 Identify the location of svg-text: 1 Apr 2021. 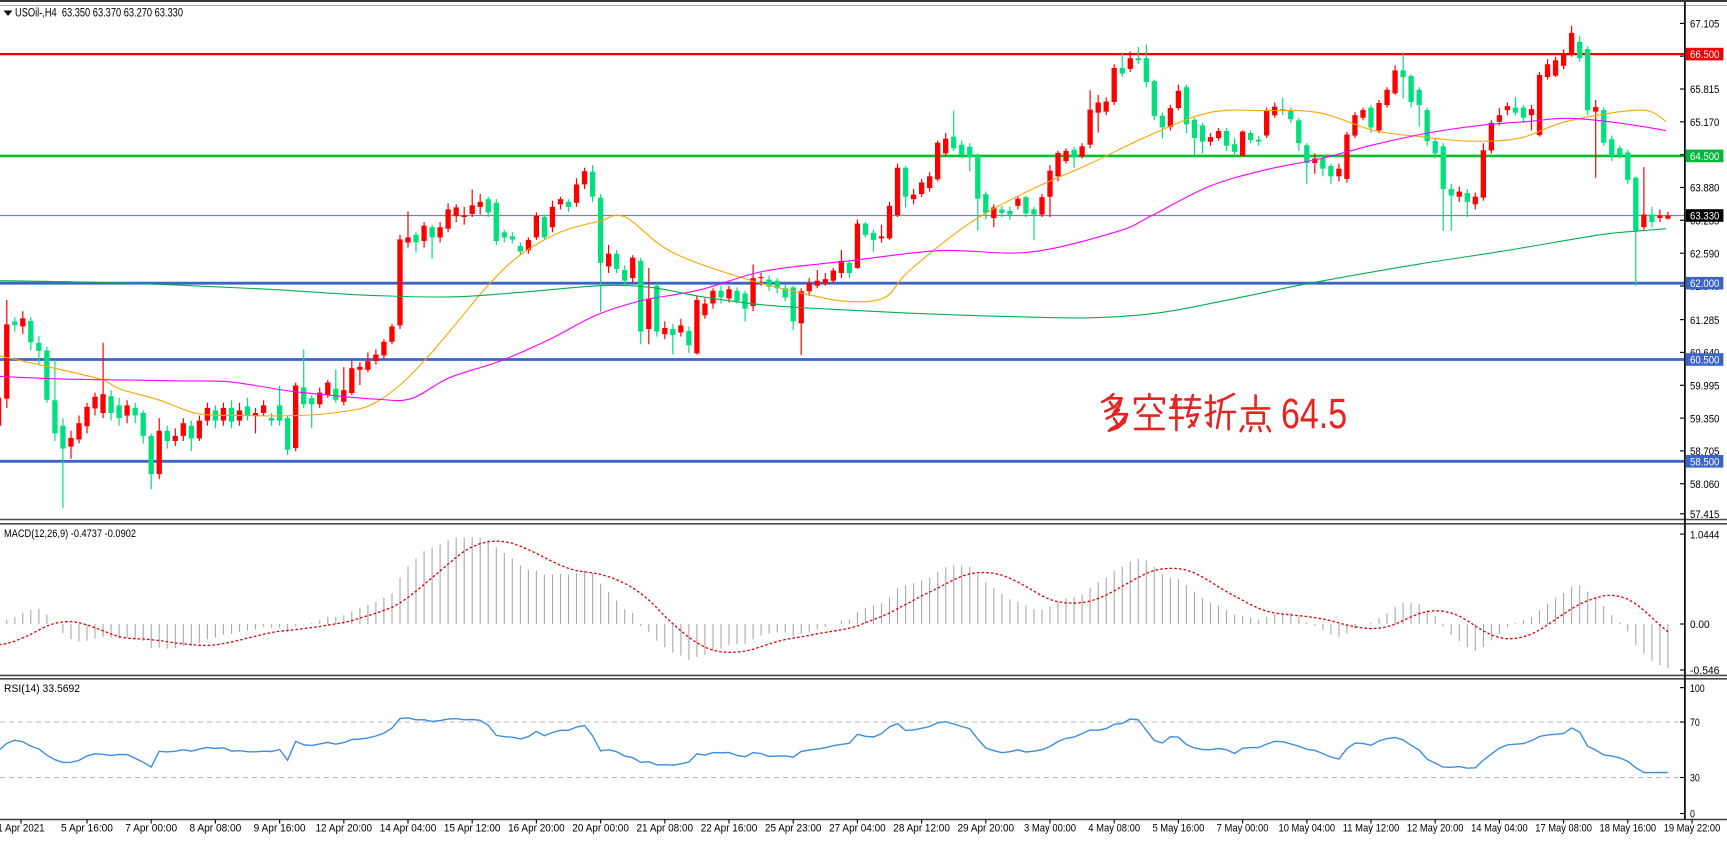
(22, 829).